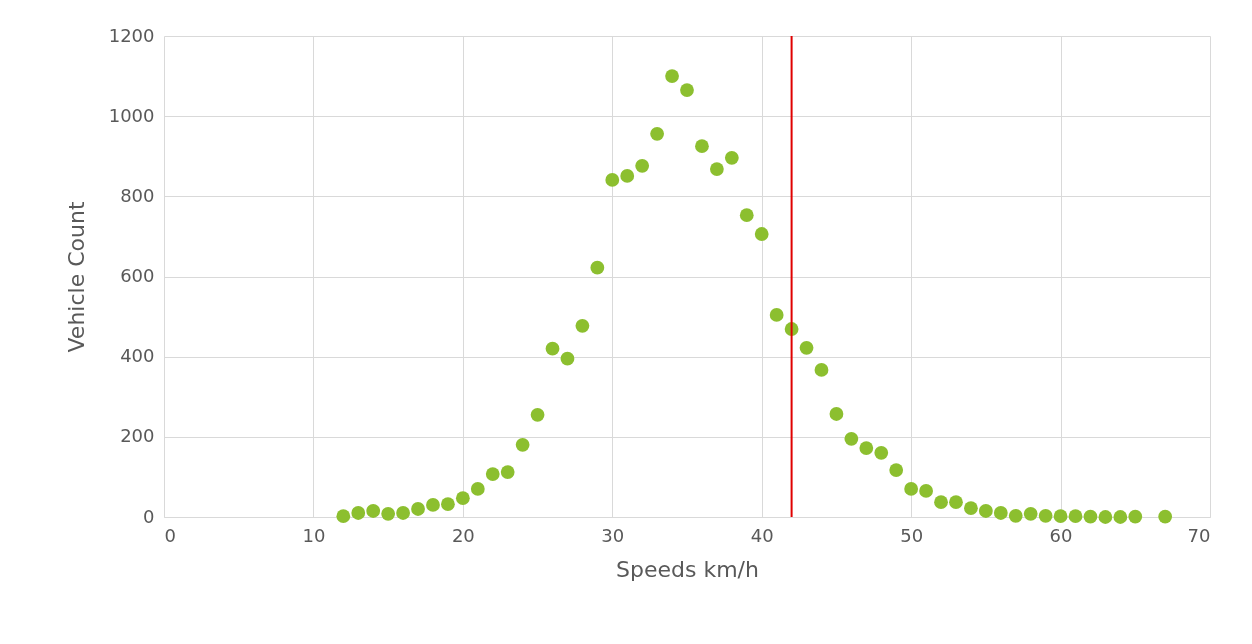  What do you see at coordinates (76, 277) in the screenshot?
I see `y-axis-title: Vehicle Count` at bounding box center [76, 277].